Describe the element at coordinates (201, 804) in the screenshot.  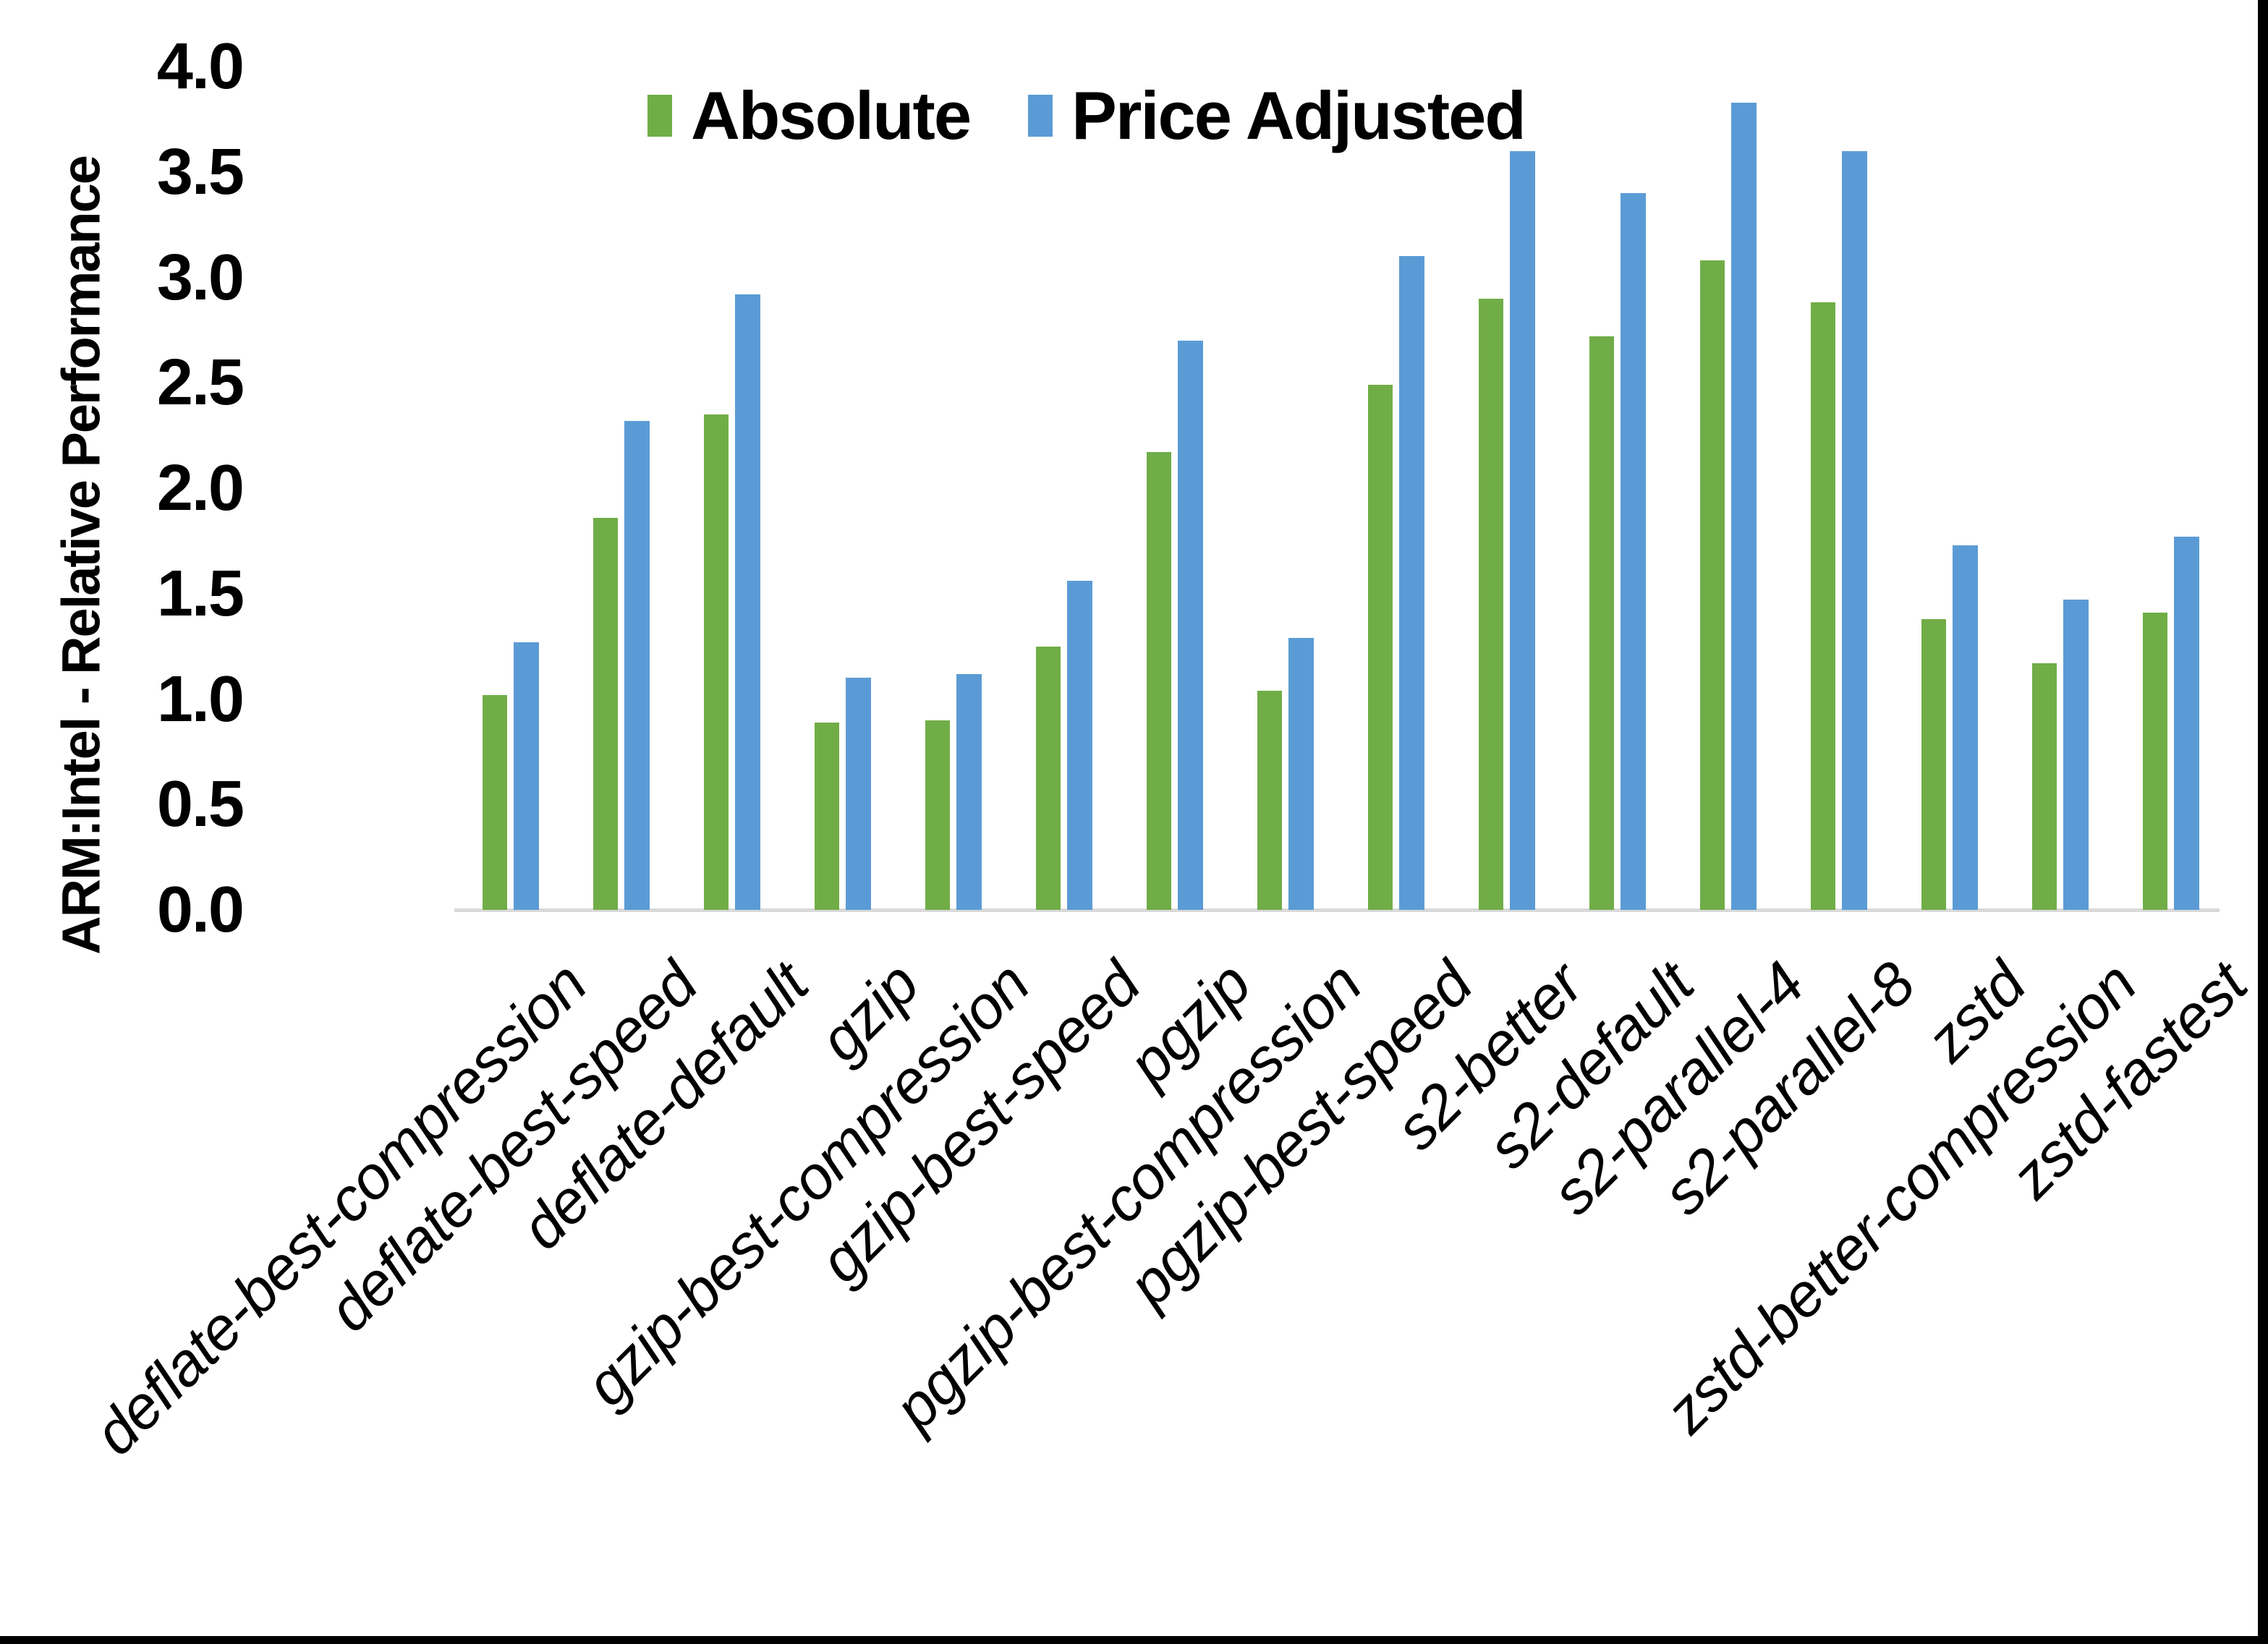
I see `y-tick-label: 0.5` at that location.